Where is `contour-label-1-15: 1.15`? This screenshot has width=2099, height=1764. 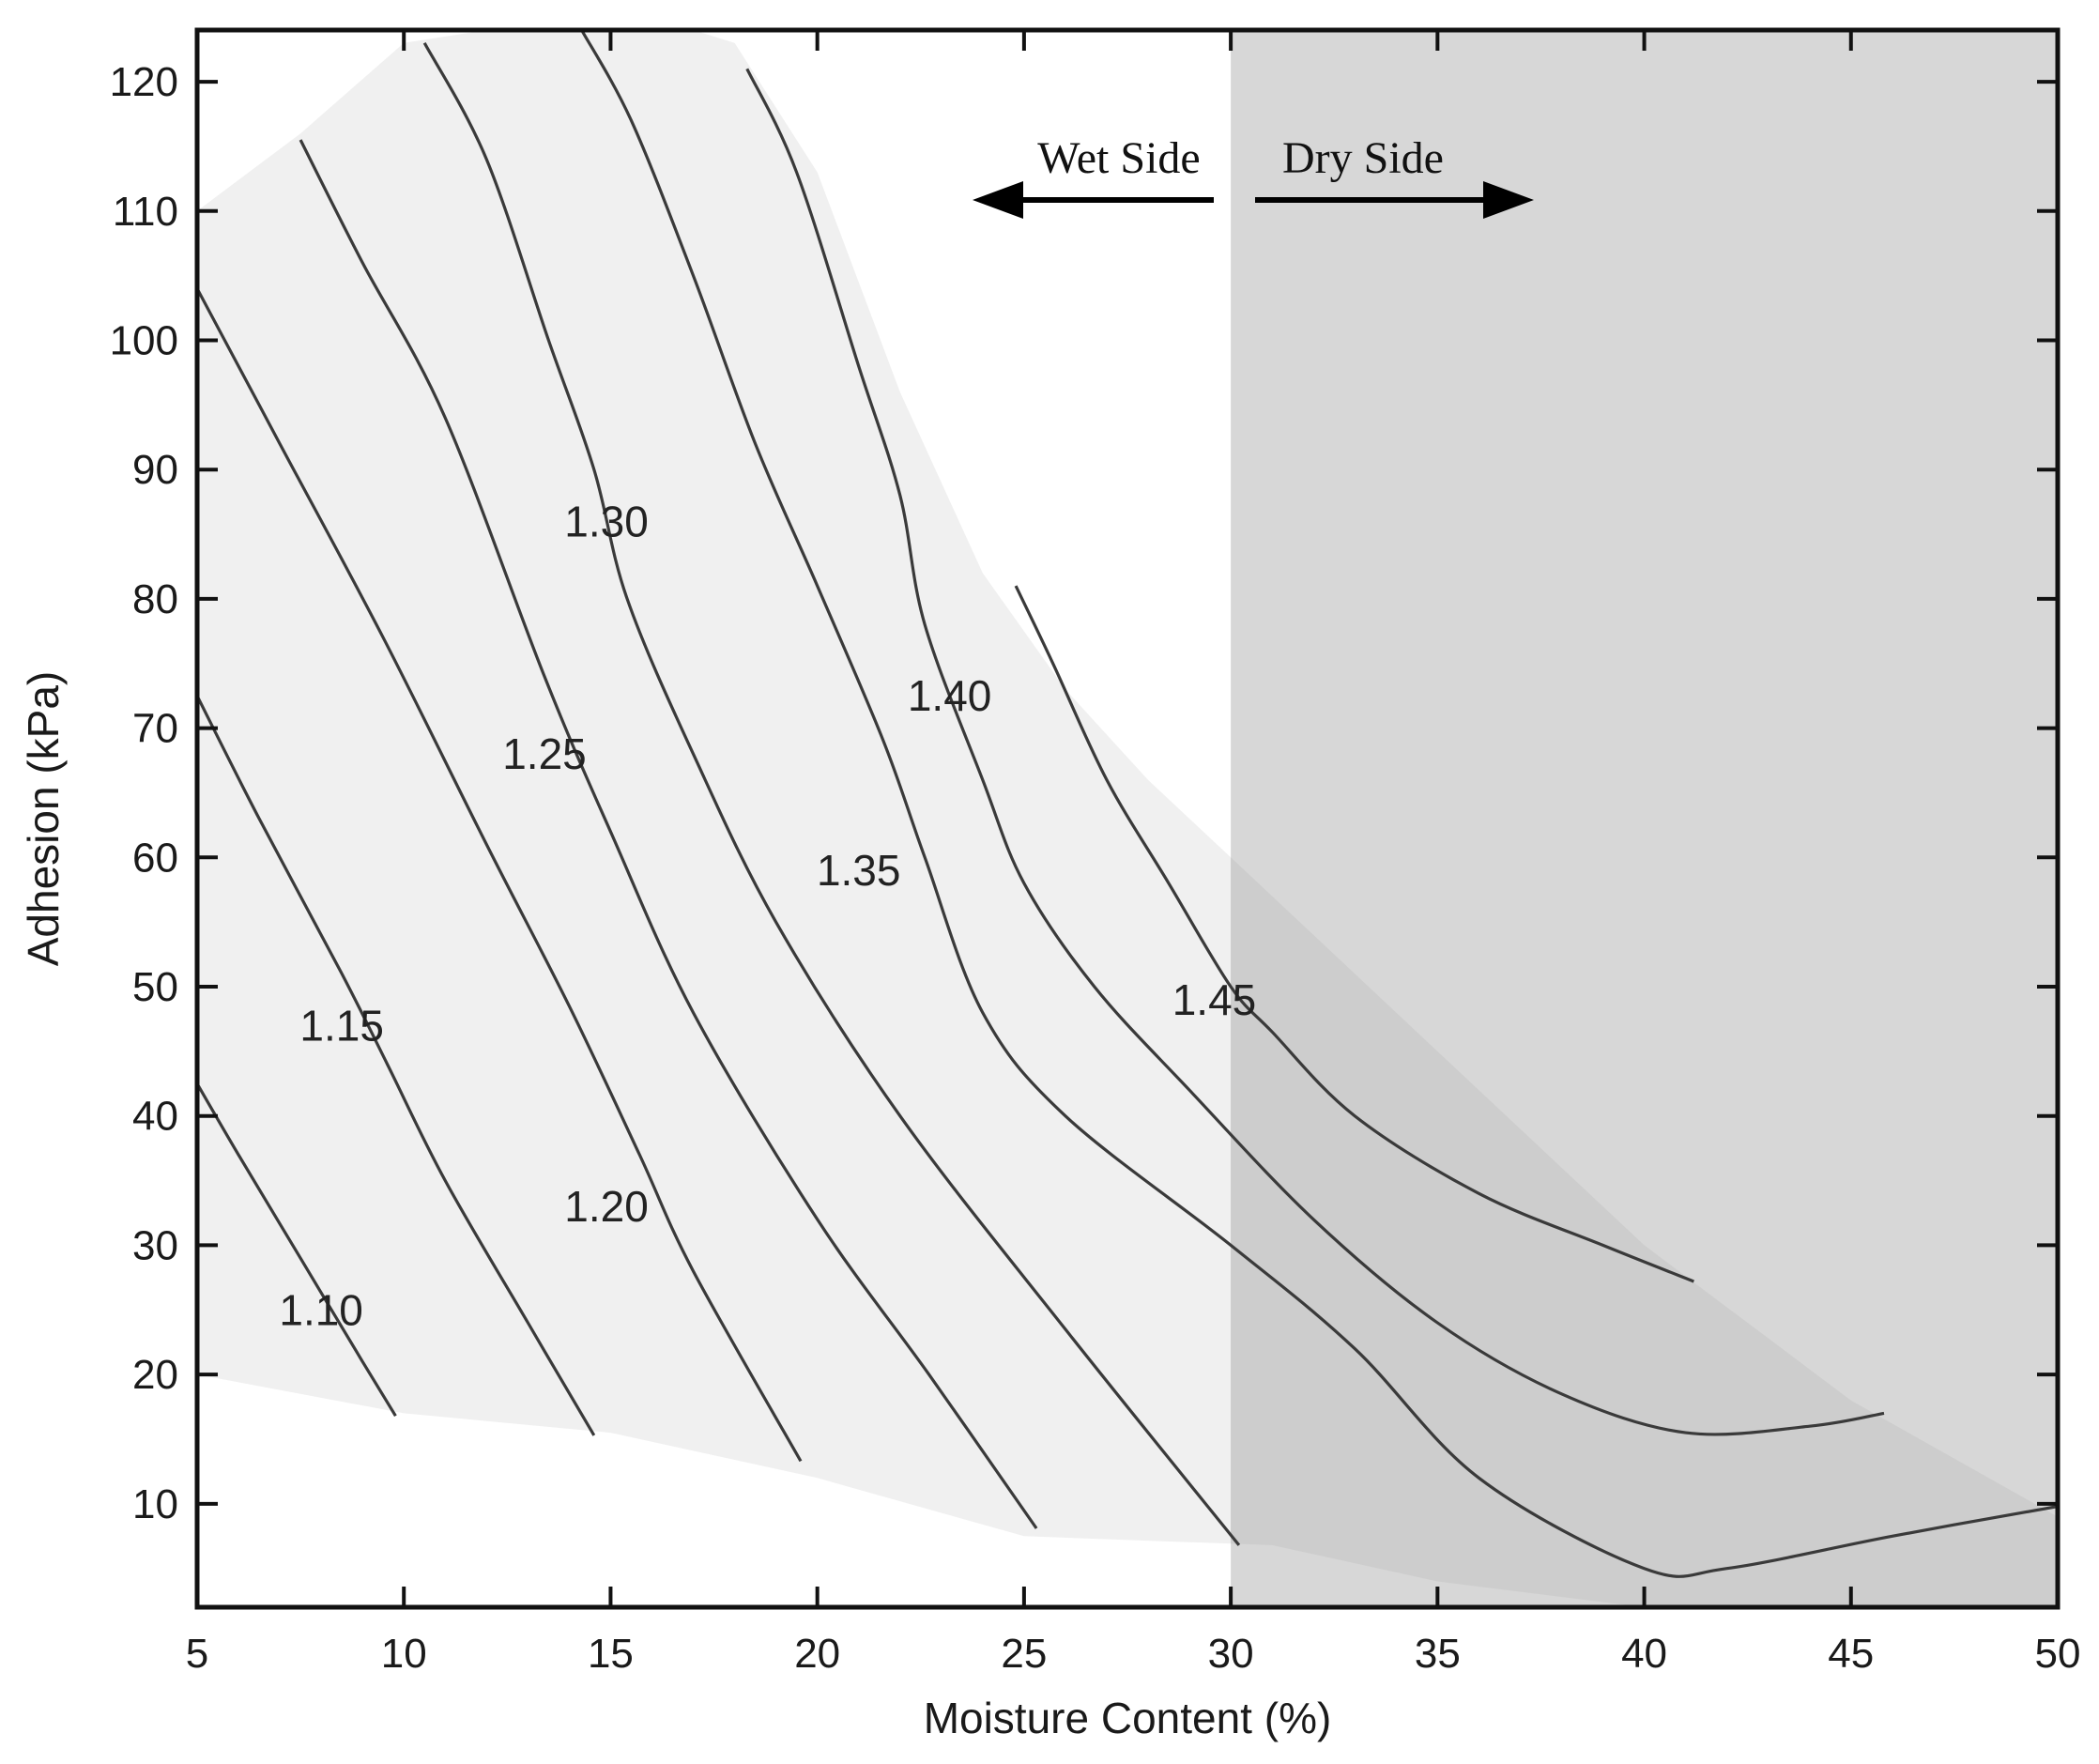
contour-label-1-15: 1.15 is located at coordinates (341, 1025).